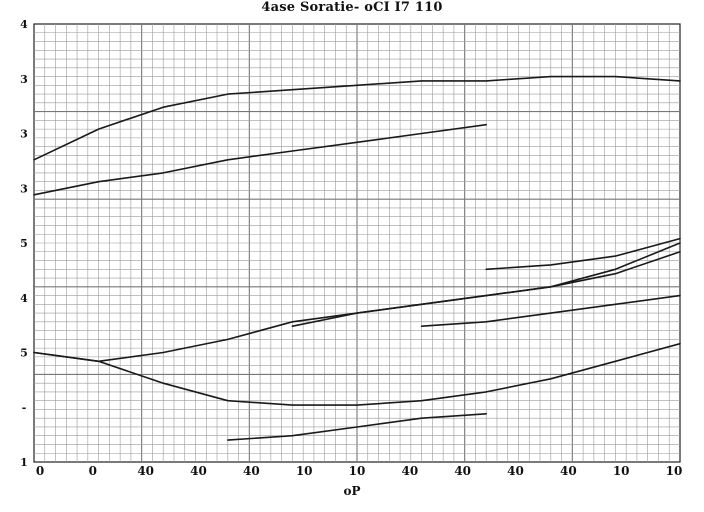 The width and height of the screenshot is (704, 512). Describe the element at coordinates (24, 407) in the screenshot. I see `y-tick-label: -` at that location.